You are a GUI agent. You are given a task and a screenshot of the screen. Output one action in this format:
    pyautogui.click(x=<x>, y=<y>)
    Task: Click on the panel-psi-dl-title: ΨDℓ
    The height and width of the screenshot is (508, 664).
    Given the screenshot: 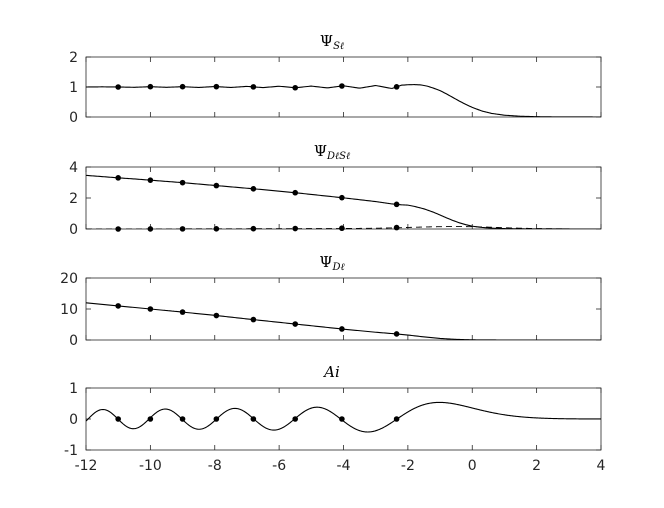 What is the action you would take?
    pyautogui.click(x=331, y=263)
    